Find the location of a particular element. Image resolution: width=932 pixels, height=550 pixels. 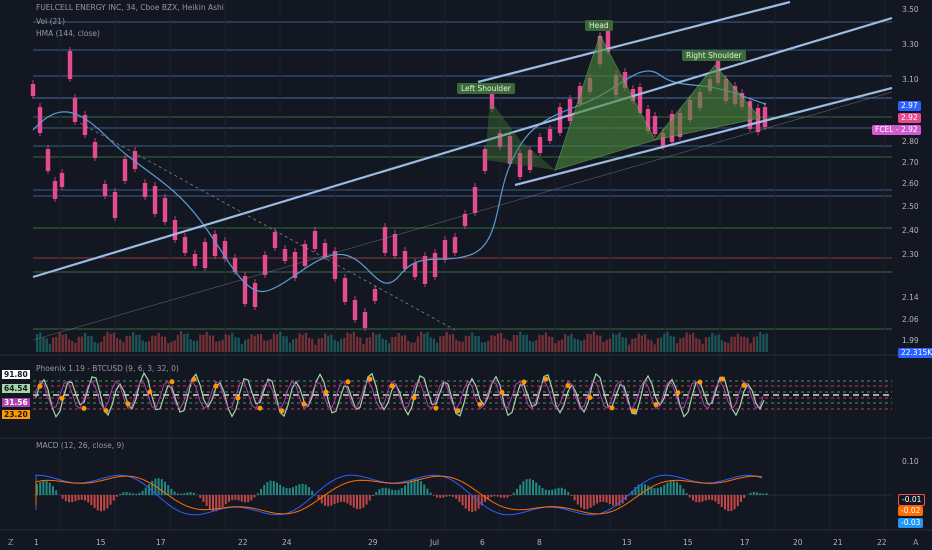

time-tick-label: 21 is located at coordinates (838, 542).